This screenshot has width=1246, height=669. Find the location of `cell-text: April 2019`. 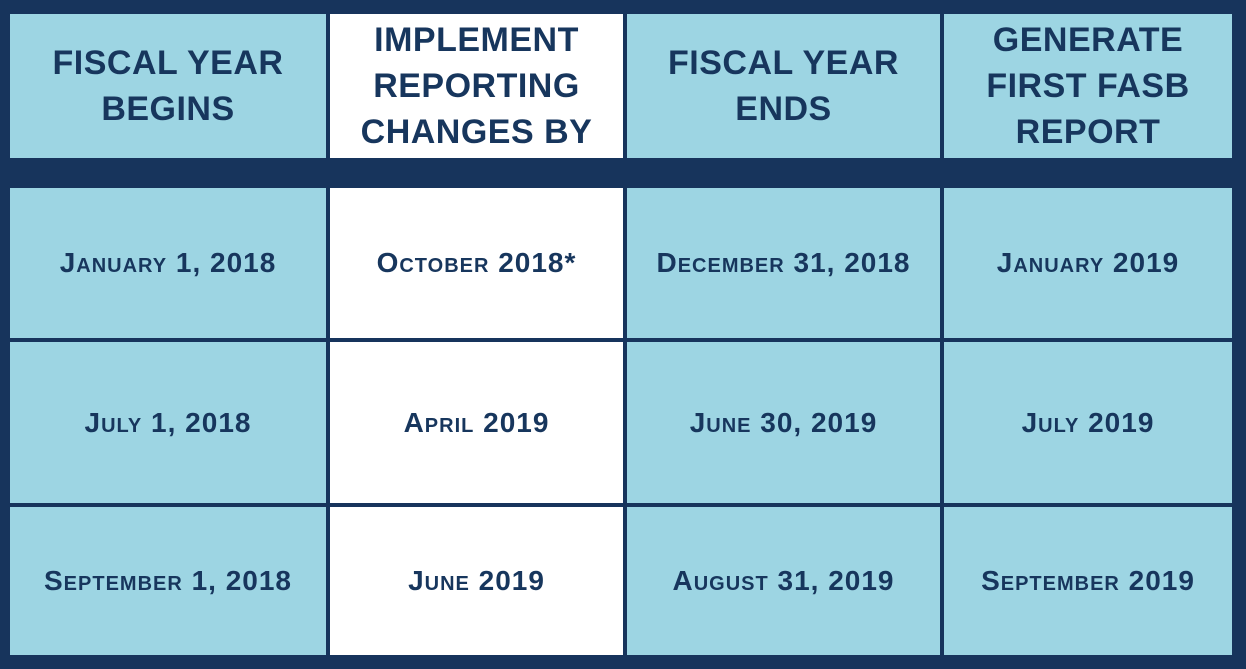

cell-text: April 2019 is located at coordinates (476, 422).